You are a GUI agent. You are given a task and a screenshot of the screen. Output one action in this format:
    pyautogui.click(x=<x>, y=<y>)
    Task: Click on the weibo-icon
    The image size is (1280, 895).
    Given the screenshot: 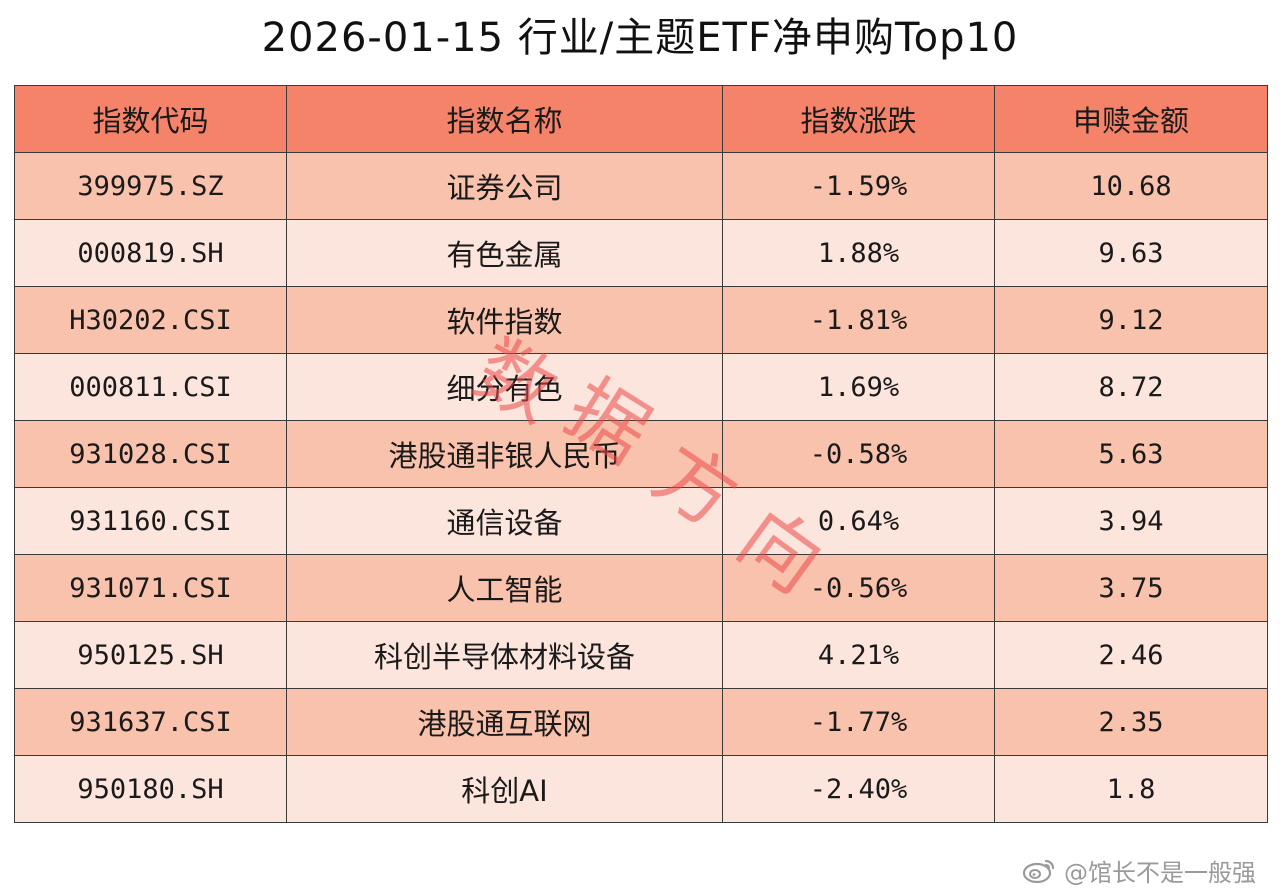 What is the action you would take?
    pyautogui.click(x=1039, y=870)
    